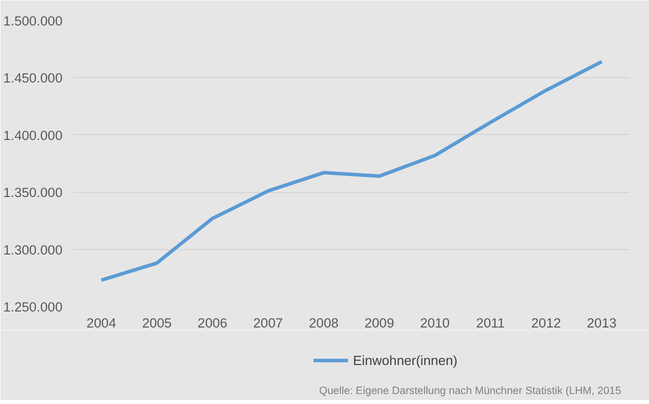  Describe the element at coordinates (33, 21) in the screenshot. I see `y-tick-label: 1.500.000` at that location.